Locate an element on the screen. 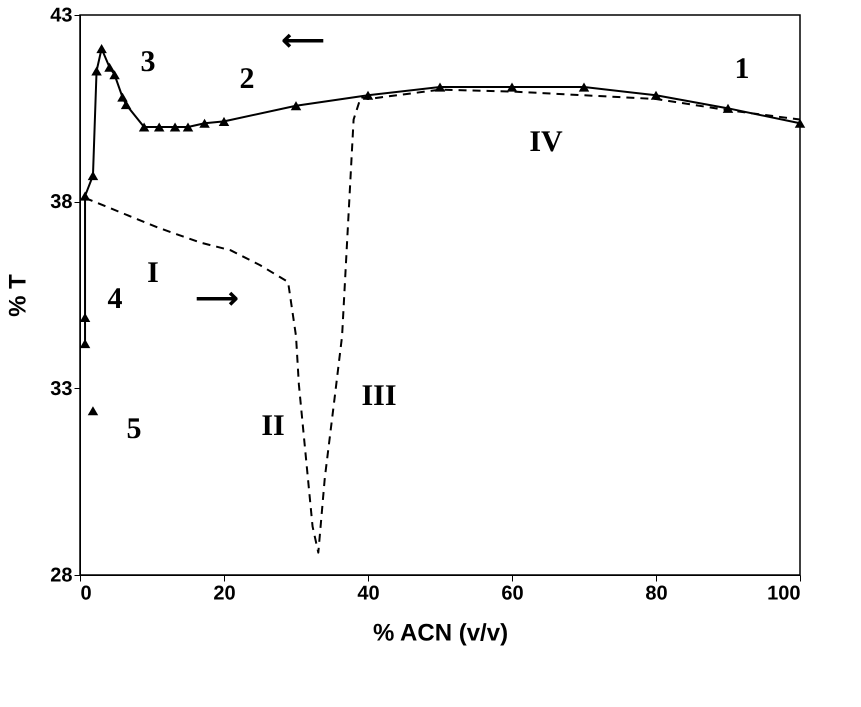  annotation: 4 is located at coordinates (115, 298).